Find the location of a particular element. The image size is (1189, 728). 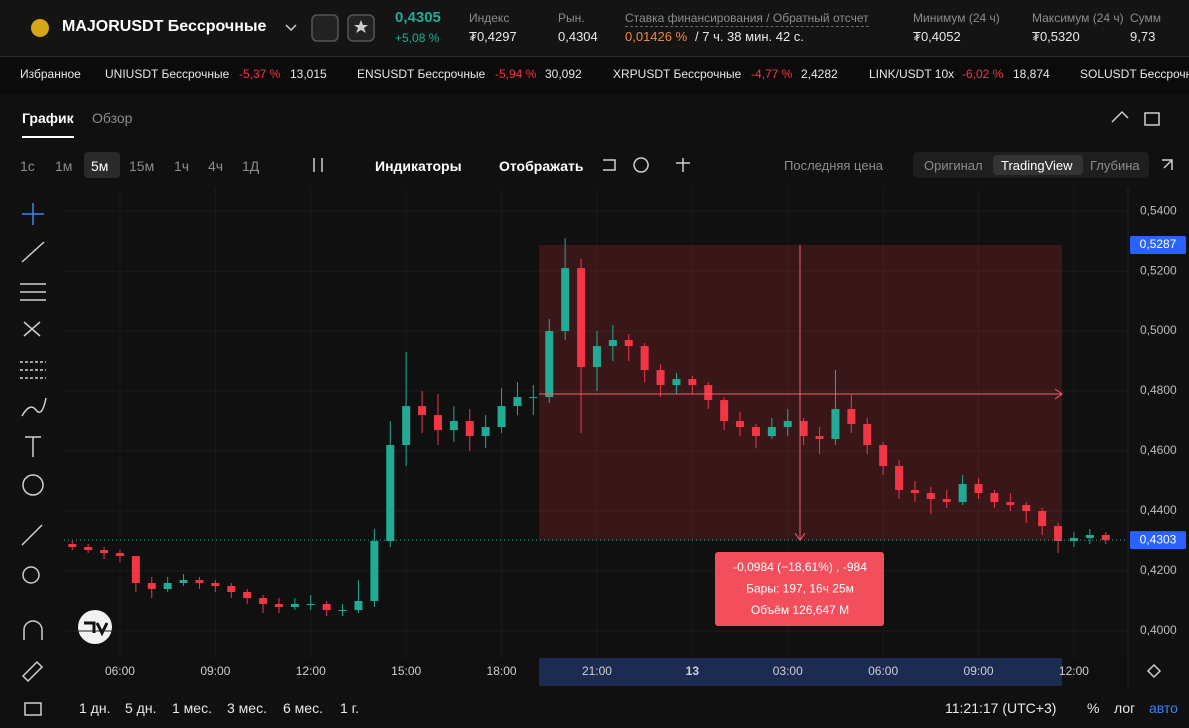

log: лог is located at coordinates (1125, 708).